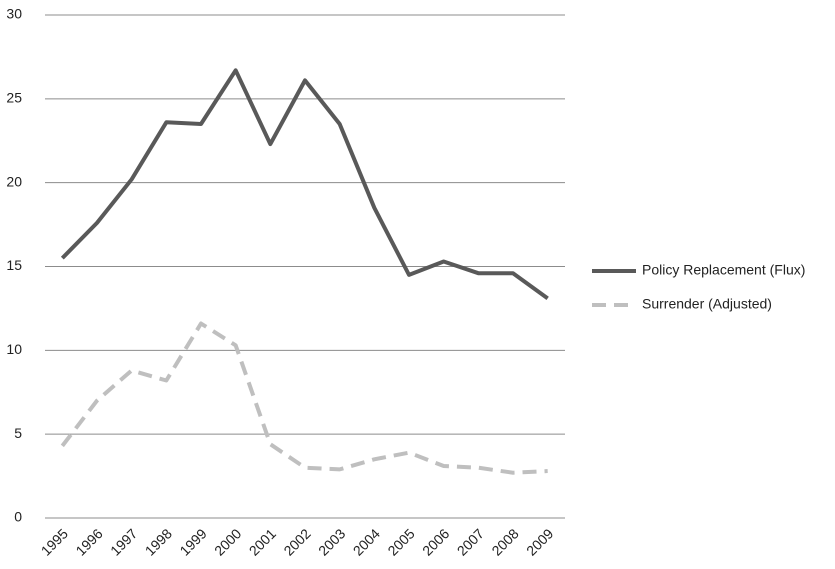  What do you see at coordinates (227, 541) in the screenshot?
I see `x-tick-label: 2000` at bounding box center [227, 541].